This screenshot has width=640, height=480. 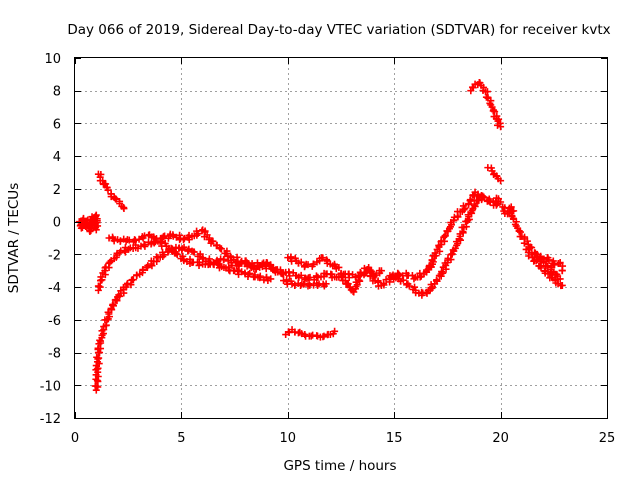 What do you see at coordinates (394, 438) in the screenshot?
I see `x-tick-label: 15` at bounding box center [394, 438].